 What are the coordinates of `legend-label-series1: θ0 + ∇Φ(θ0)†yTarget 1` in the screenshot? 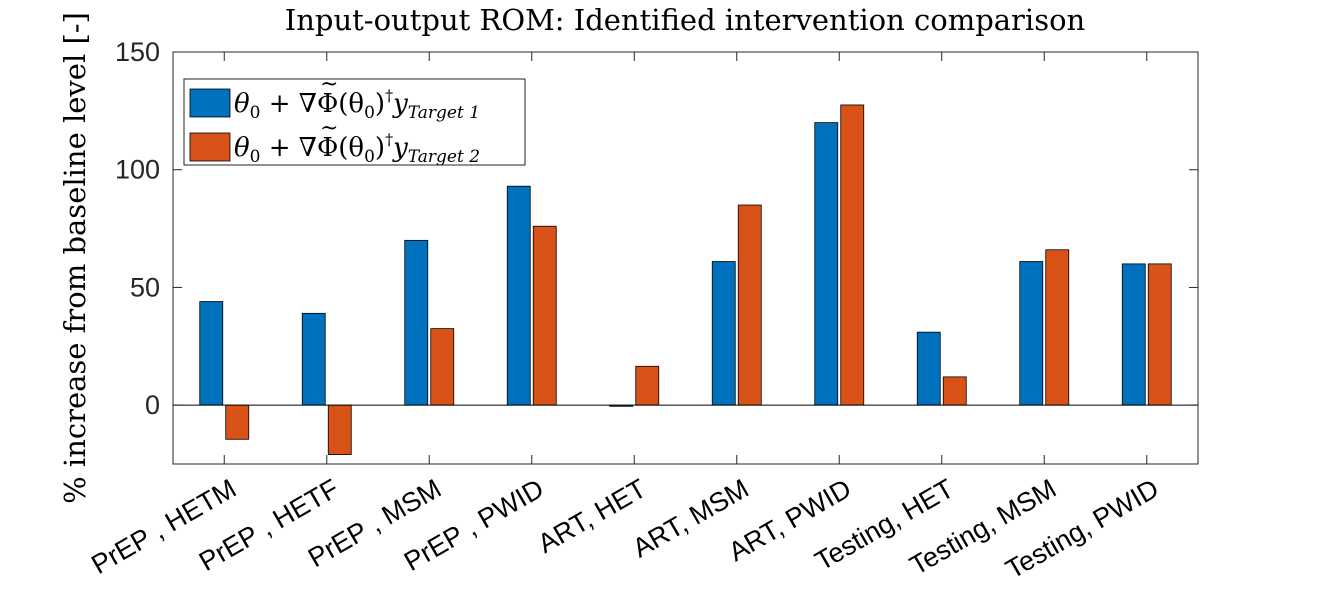 It's located at (357, 104).